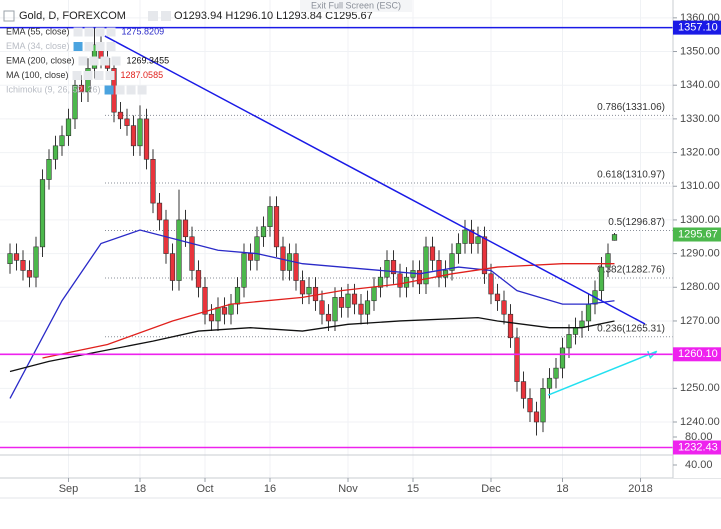 The height and width of the screenshot is (529, 721). I want to click on indicator-name: MA (100, close), so click(37, 75).